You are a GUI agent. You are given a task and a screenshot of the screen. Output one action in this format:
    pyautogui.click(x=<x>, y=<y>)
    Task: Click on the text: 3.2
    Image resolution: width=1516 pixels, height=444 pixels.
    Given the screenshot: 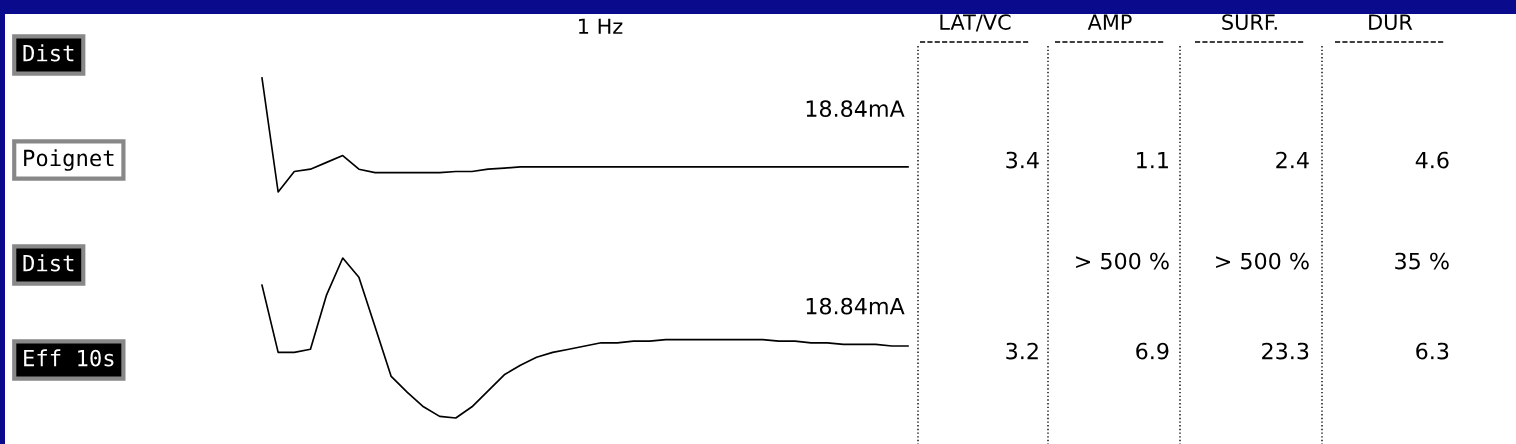 What is the action you would take?
    pyautogui.click(x=1022, y=351)
    